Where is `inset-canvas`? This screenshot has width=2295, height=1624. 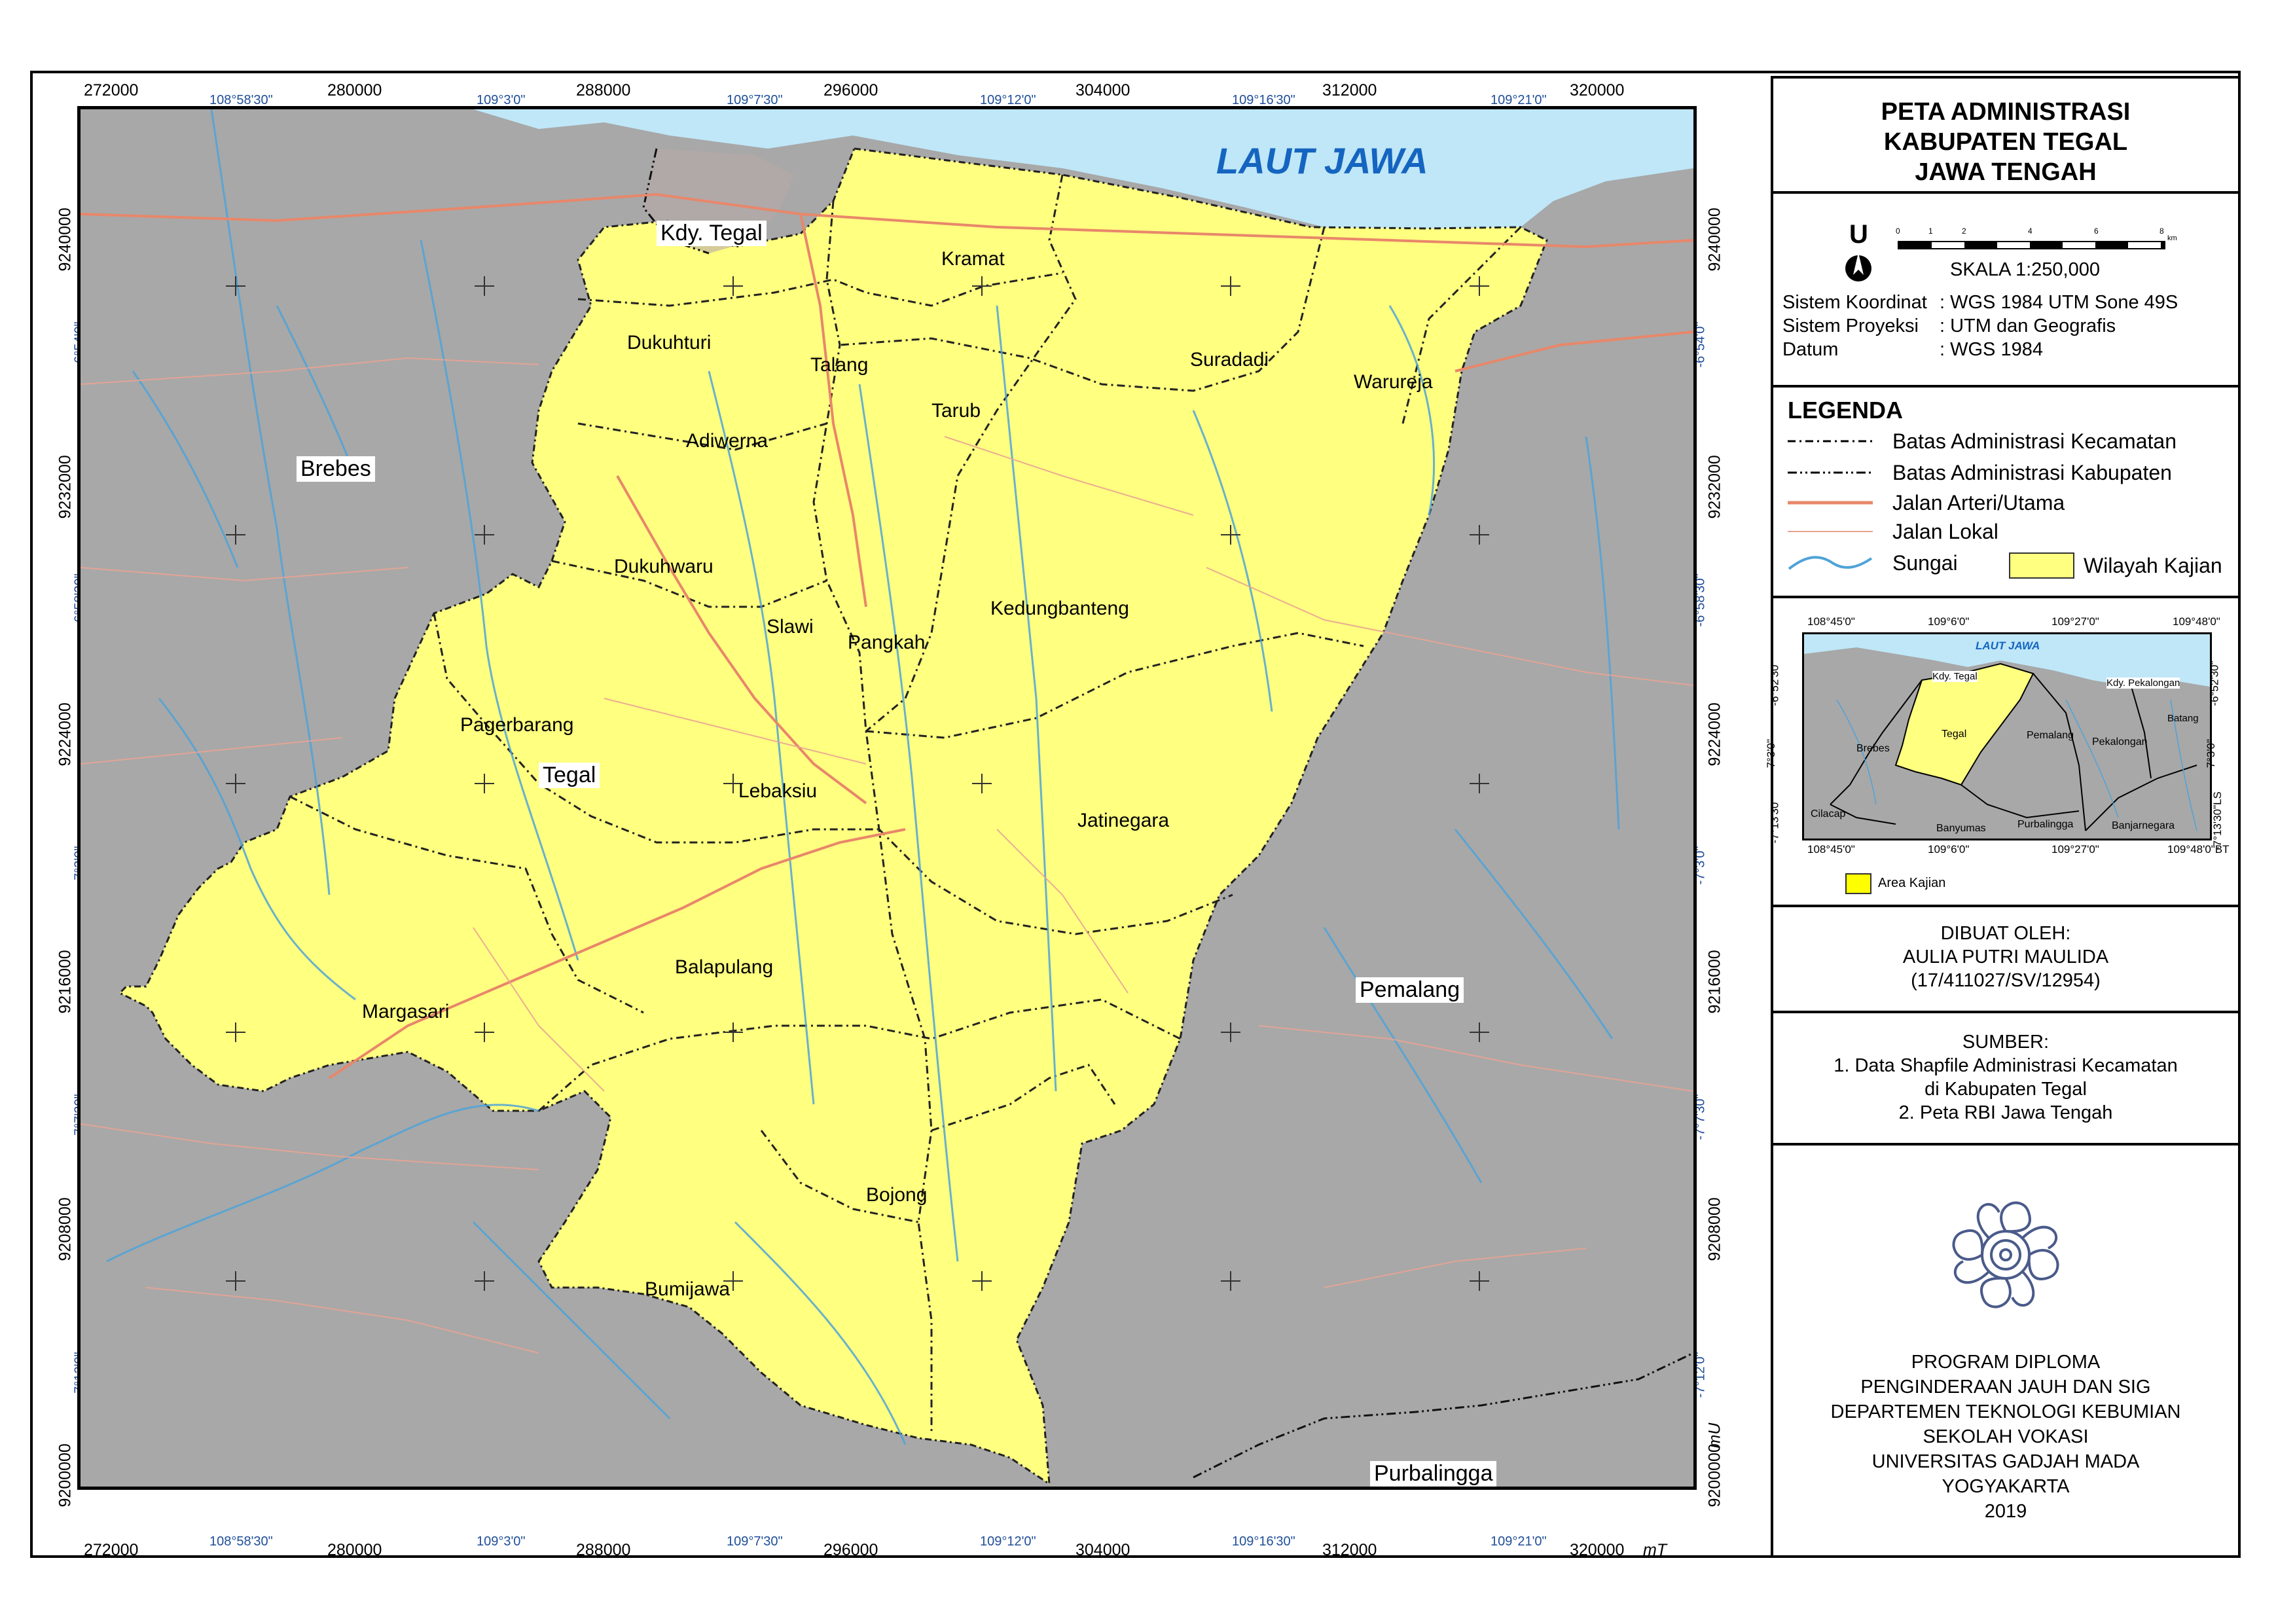
inset-canvas is located at coordinates (2007, 732).